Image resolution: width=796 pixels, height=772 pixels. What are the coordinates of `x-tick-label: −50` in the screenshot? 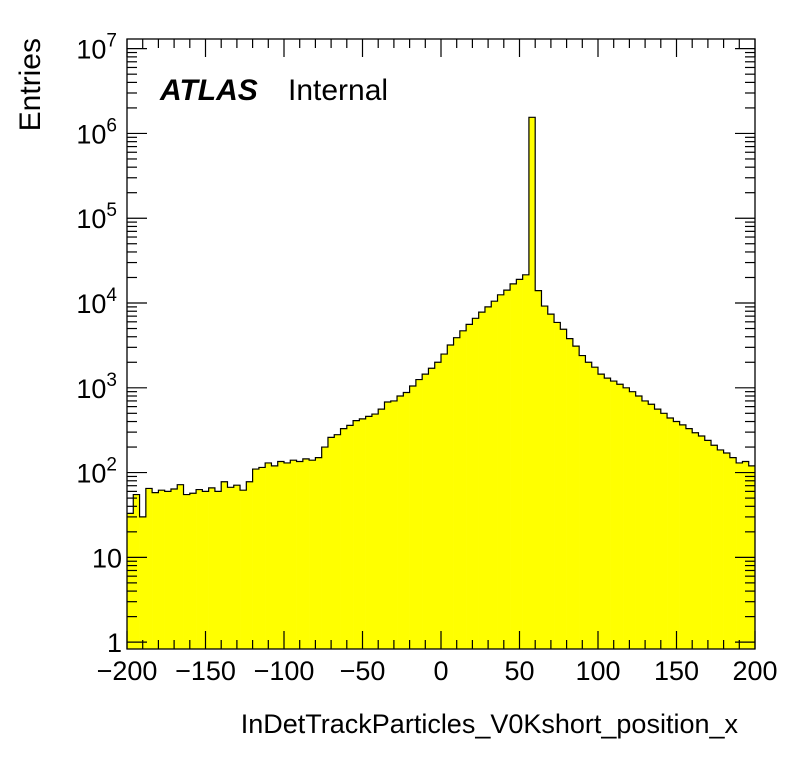 It's located at (363, 671).